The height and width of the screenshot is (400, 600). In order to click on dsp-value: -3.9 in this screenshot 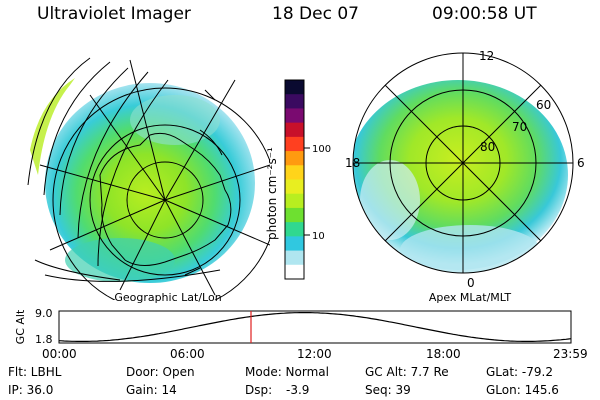, I will do `click(298, 390)`.